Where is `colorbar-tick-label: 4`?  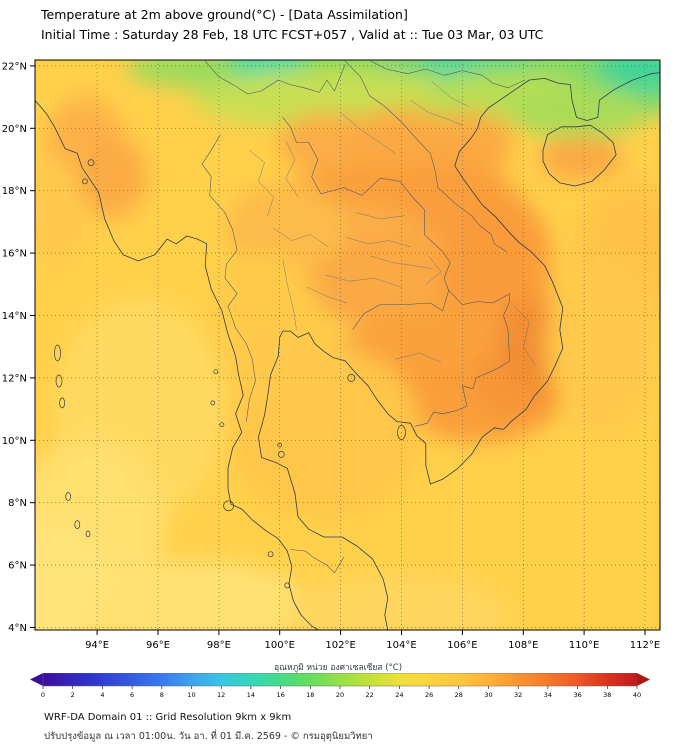 colorbar-tick-label: 4 is located at coordinates (102, 695).